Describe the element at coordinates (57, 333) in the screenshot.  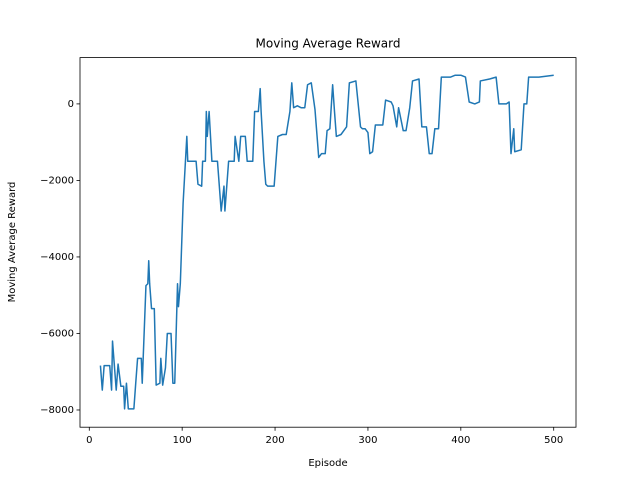
I see `y-tick-label: −6000` at that location.